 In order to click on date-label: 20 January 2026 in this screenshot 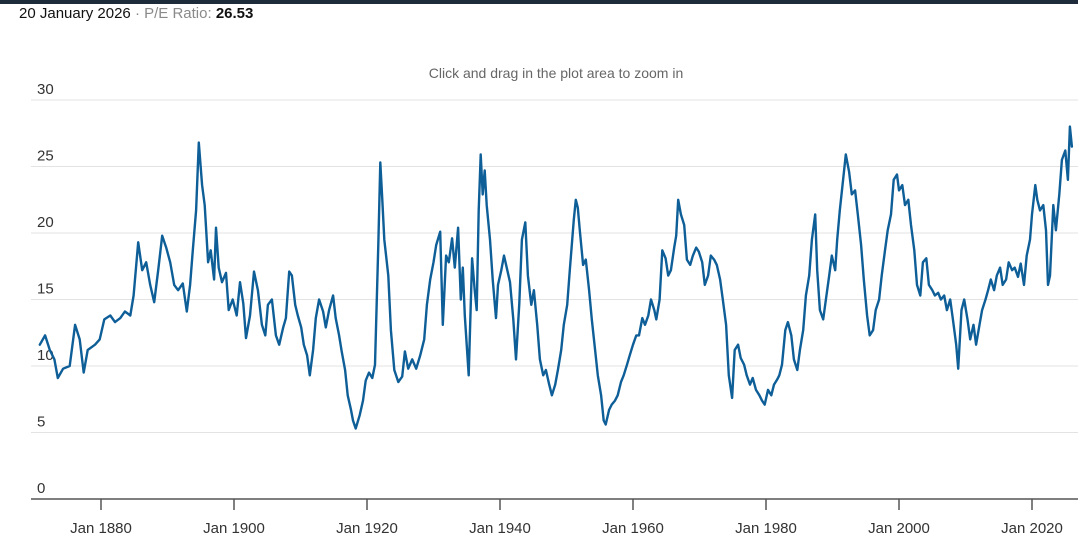, I will do `click(75, 13)`.